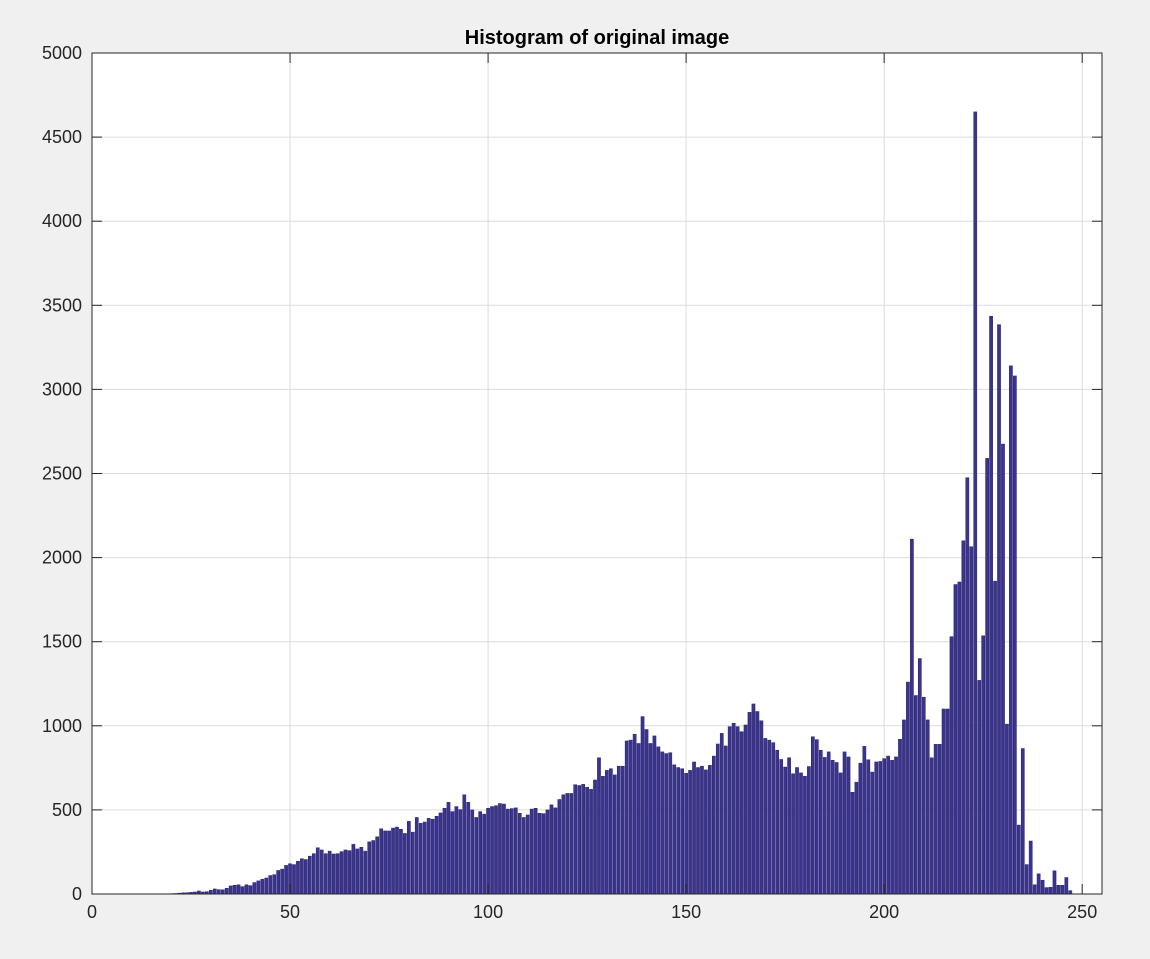 The image size is (1150, 959). I want to click on y-tick-label: 500, so click(67, 810).